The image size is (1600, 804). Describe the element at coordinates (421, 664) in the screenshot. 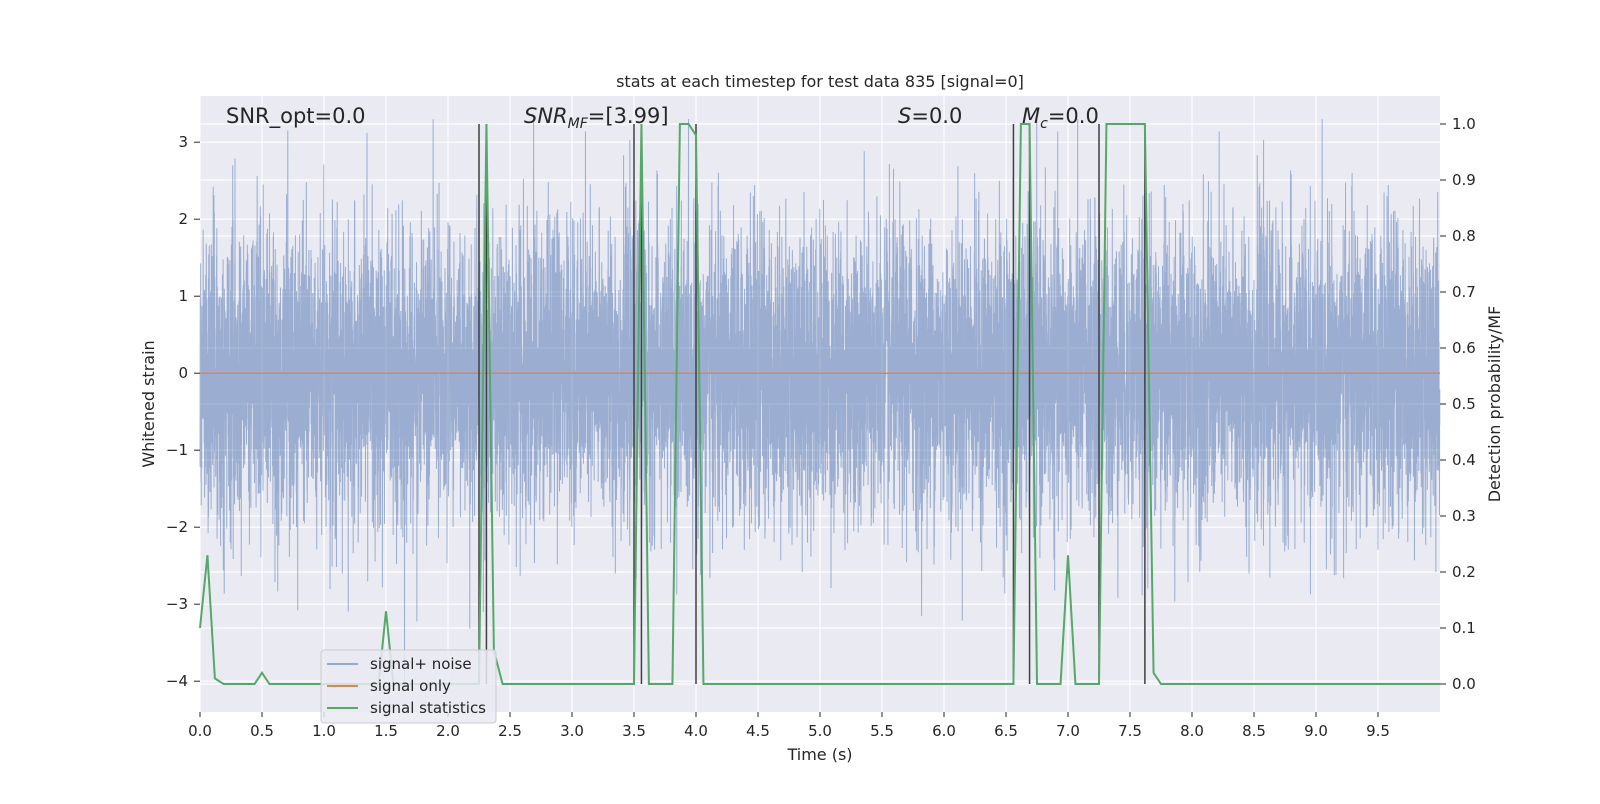

I see `legend-label-noise: signal+ noise` at that location.